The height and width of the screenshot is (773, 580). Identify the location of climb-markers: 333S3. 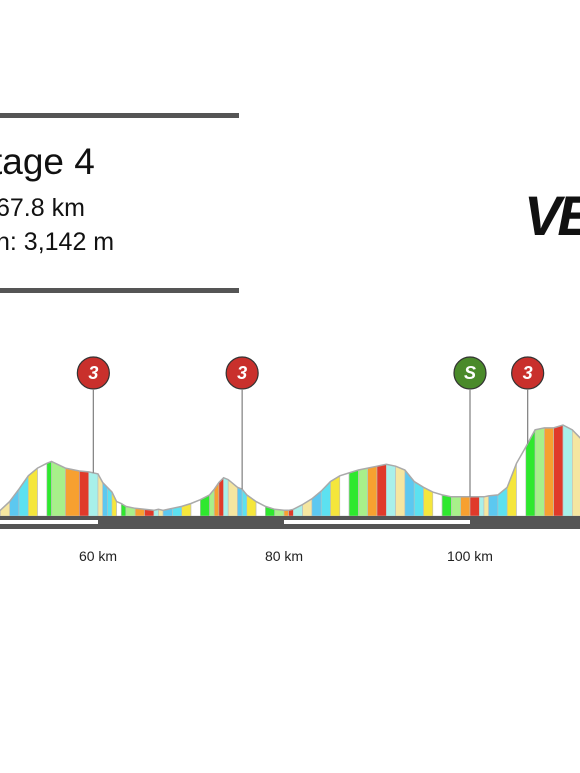
(310, 426).